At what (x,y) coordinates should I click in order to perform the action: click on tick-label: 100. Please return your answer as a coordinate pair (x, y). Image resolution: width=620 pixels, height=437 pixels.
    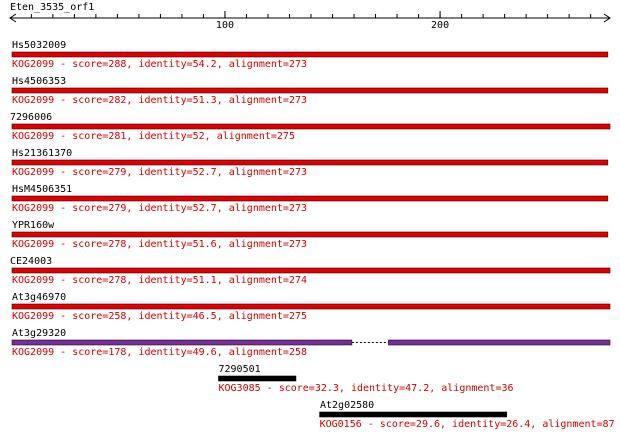
    Looking at the image, I should click on (225, 25).